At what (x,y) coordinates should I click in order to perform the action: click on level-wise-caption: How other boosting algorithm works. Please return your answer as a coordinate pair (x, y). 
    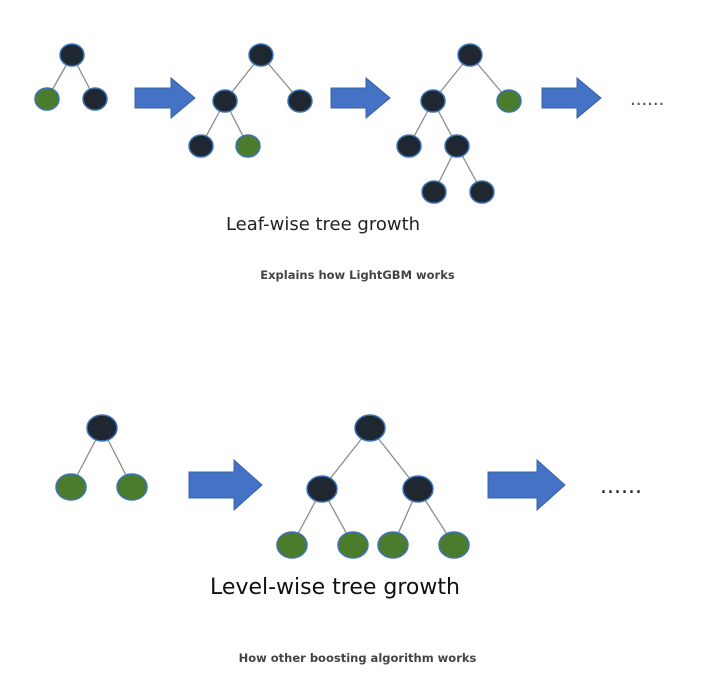
    Looking at the image, I should click on (357, 658).